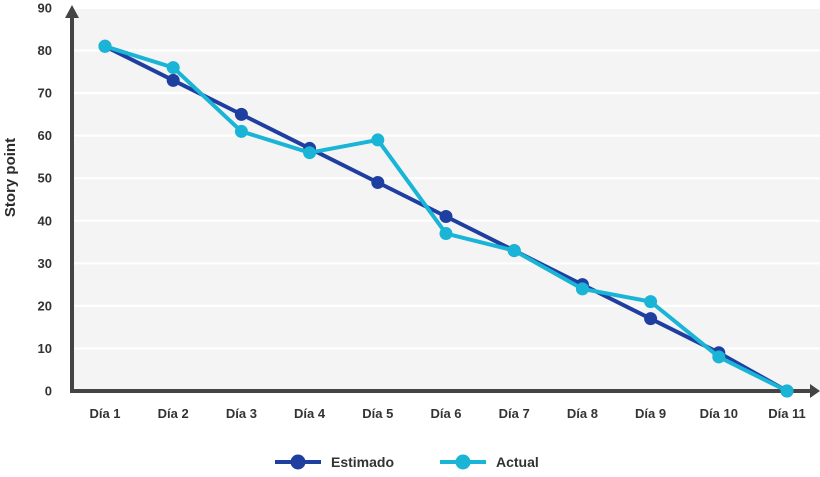 The image size is (820, 477). Describe the element at coordinates (45, 220) in the screenshot. I see `y-tick-label: 40` at that location.